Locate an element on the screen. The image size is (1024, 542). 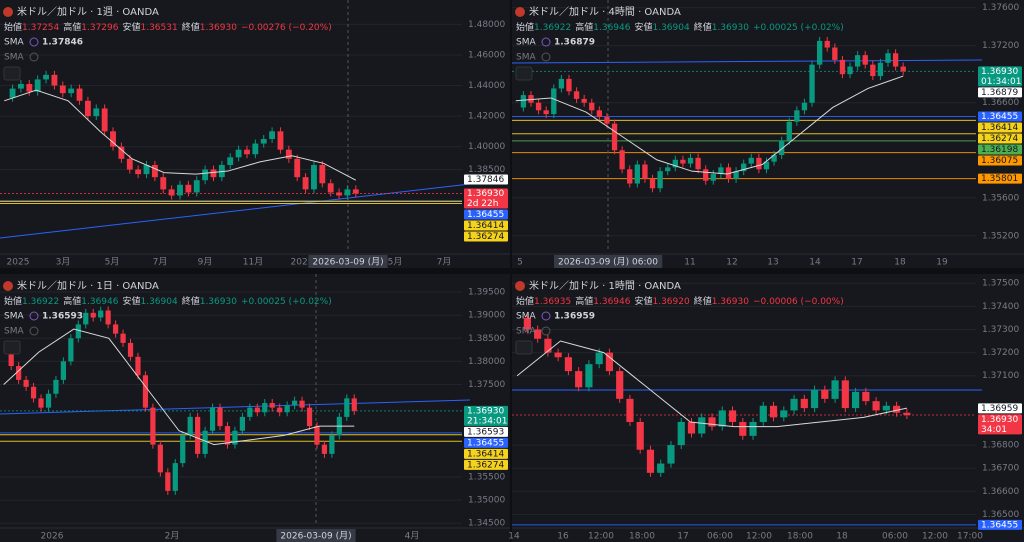
price-tag-label: 1.36274 is located at coordinates (485, 465).